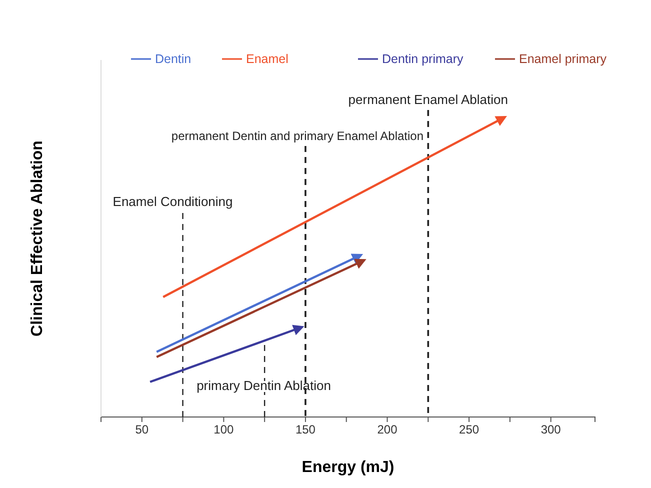 This screenshot has height=488, width=651. I want to click on x-tick-label: 50, so click(142, 429).